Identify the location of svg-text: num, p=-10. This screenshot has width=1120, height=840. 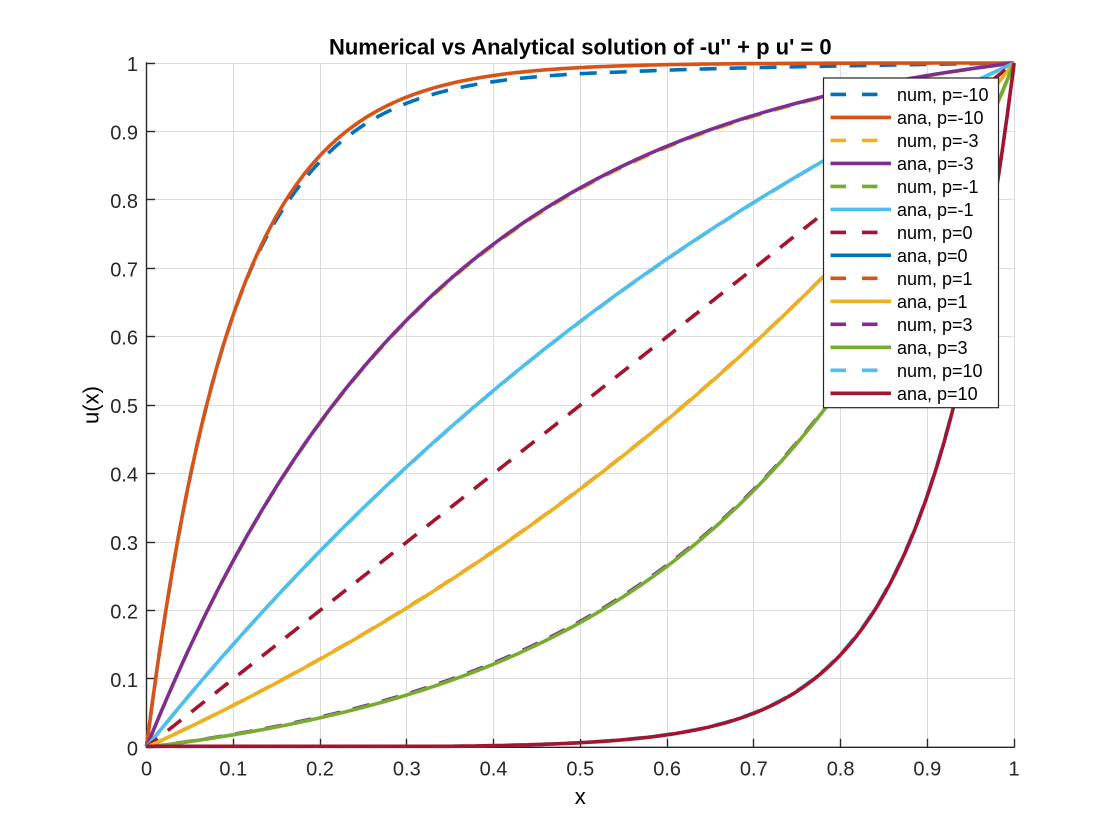
(943, 95).